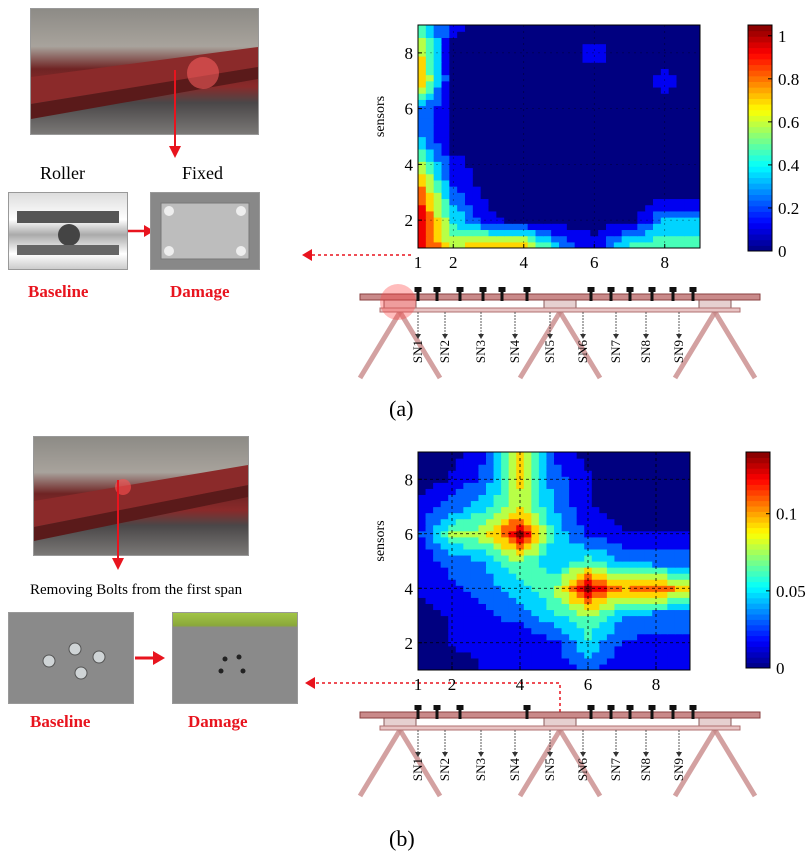  What do you see at coordinates (760, 135) in the screenshot?
I see `colorbar-segment` at bounding box center [760, 135].